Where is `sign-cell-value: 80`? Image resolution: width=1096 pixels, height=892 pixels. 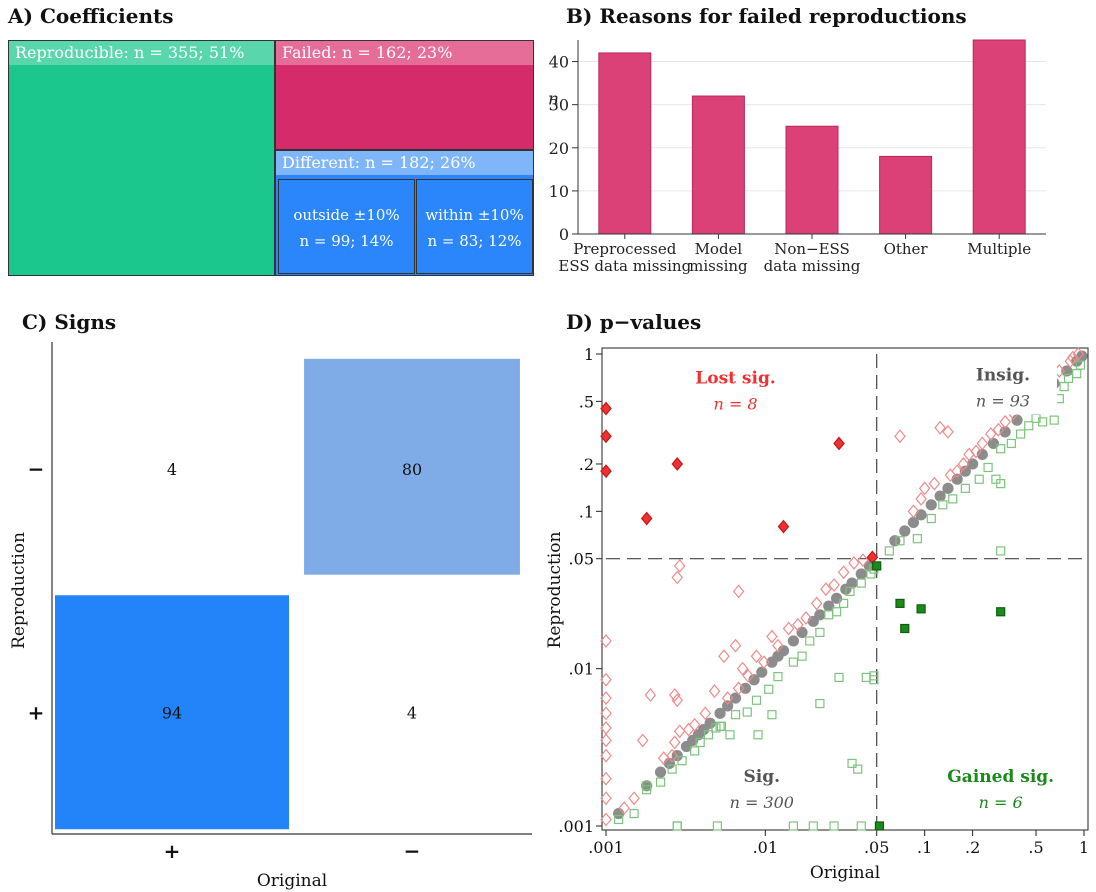
sign-cell-value: 80 is located at coordinates (412, 469).